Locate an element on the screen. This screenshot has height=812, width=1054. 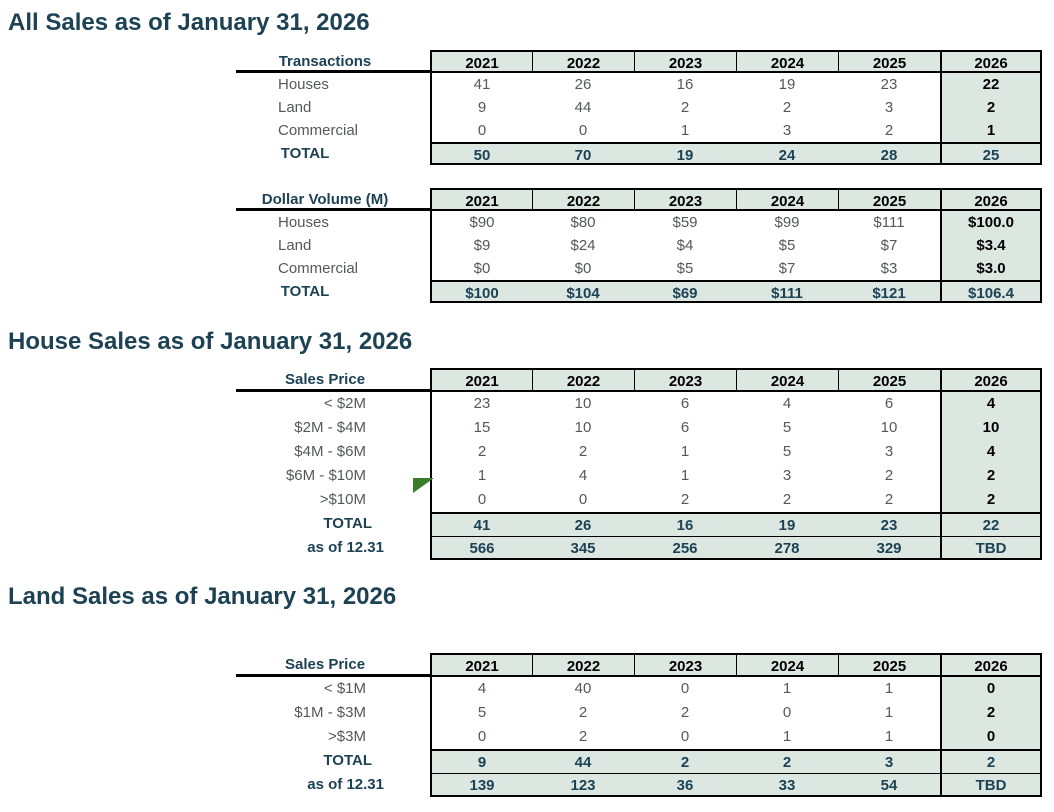
green-flag-icon is located at coordinates (423, 485).